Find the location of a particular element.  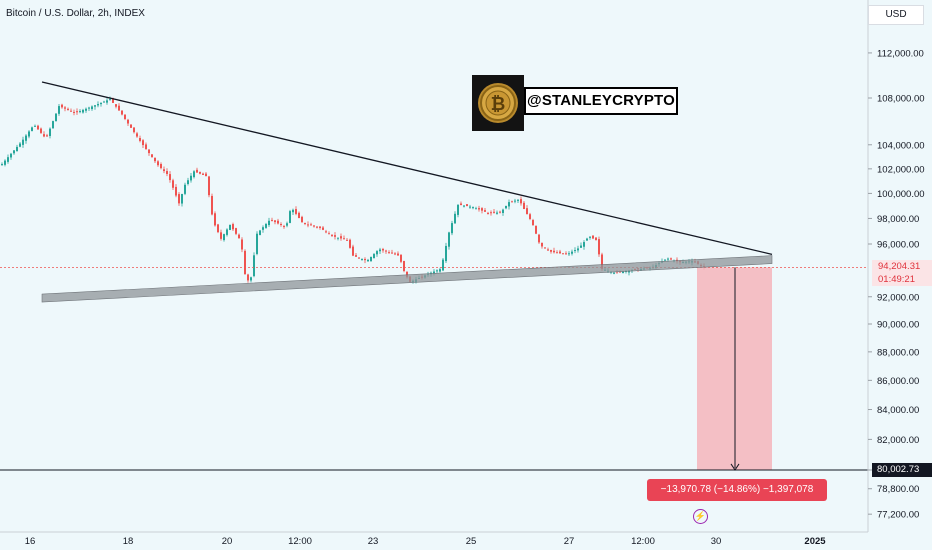

author-watermark: ₿ @STANLEYCRYPTO is located at coordinates (578, 103).